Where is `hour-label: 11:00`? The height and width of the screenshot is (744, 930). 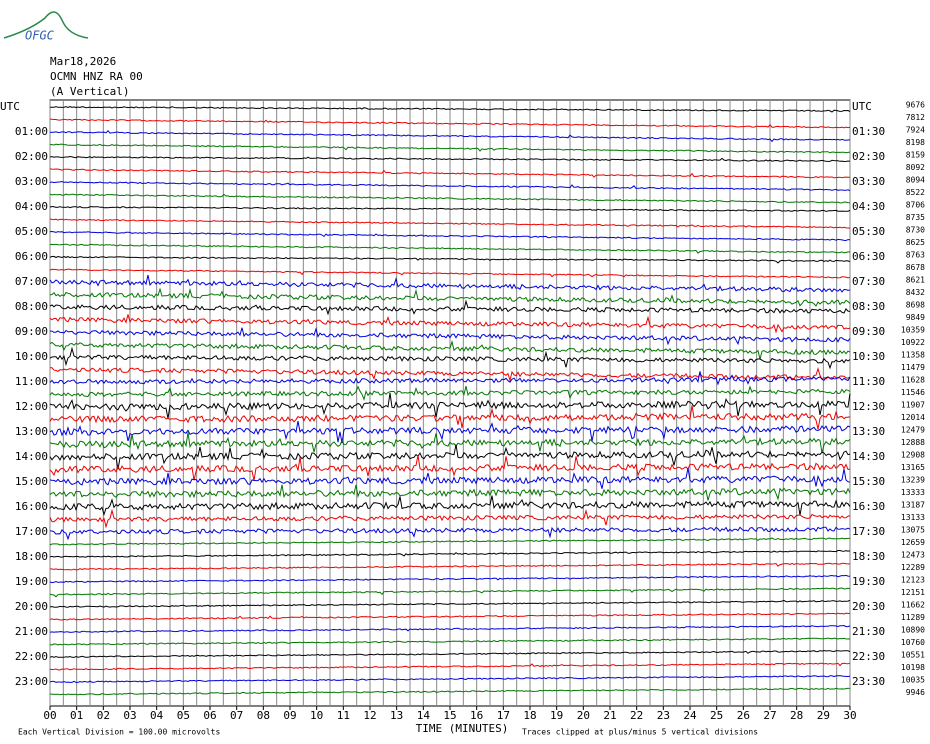
hour-label: 11:00 is located at coordinates (31, 381).